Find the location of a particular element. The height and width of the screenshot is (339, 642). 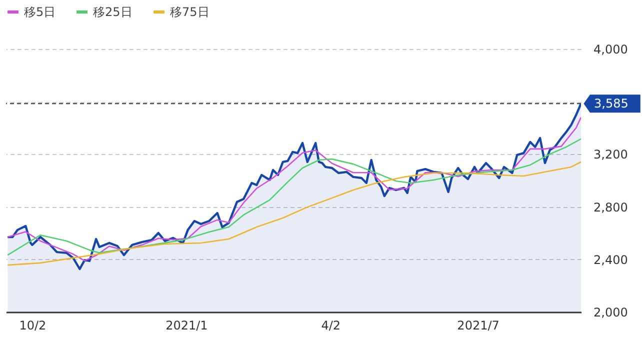

legend-label: 移5日 is located at coordinates (40, 12).